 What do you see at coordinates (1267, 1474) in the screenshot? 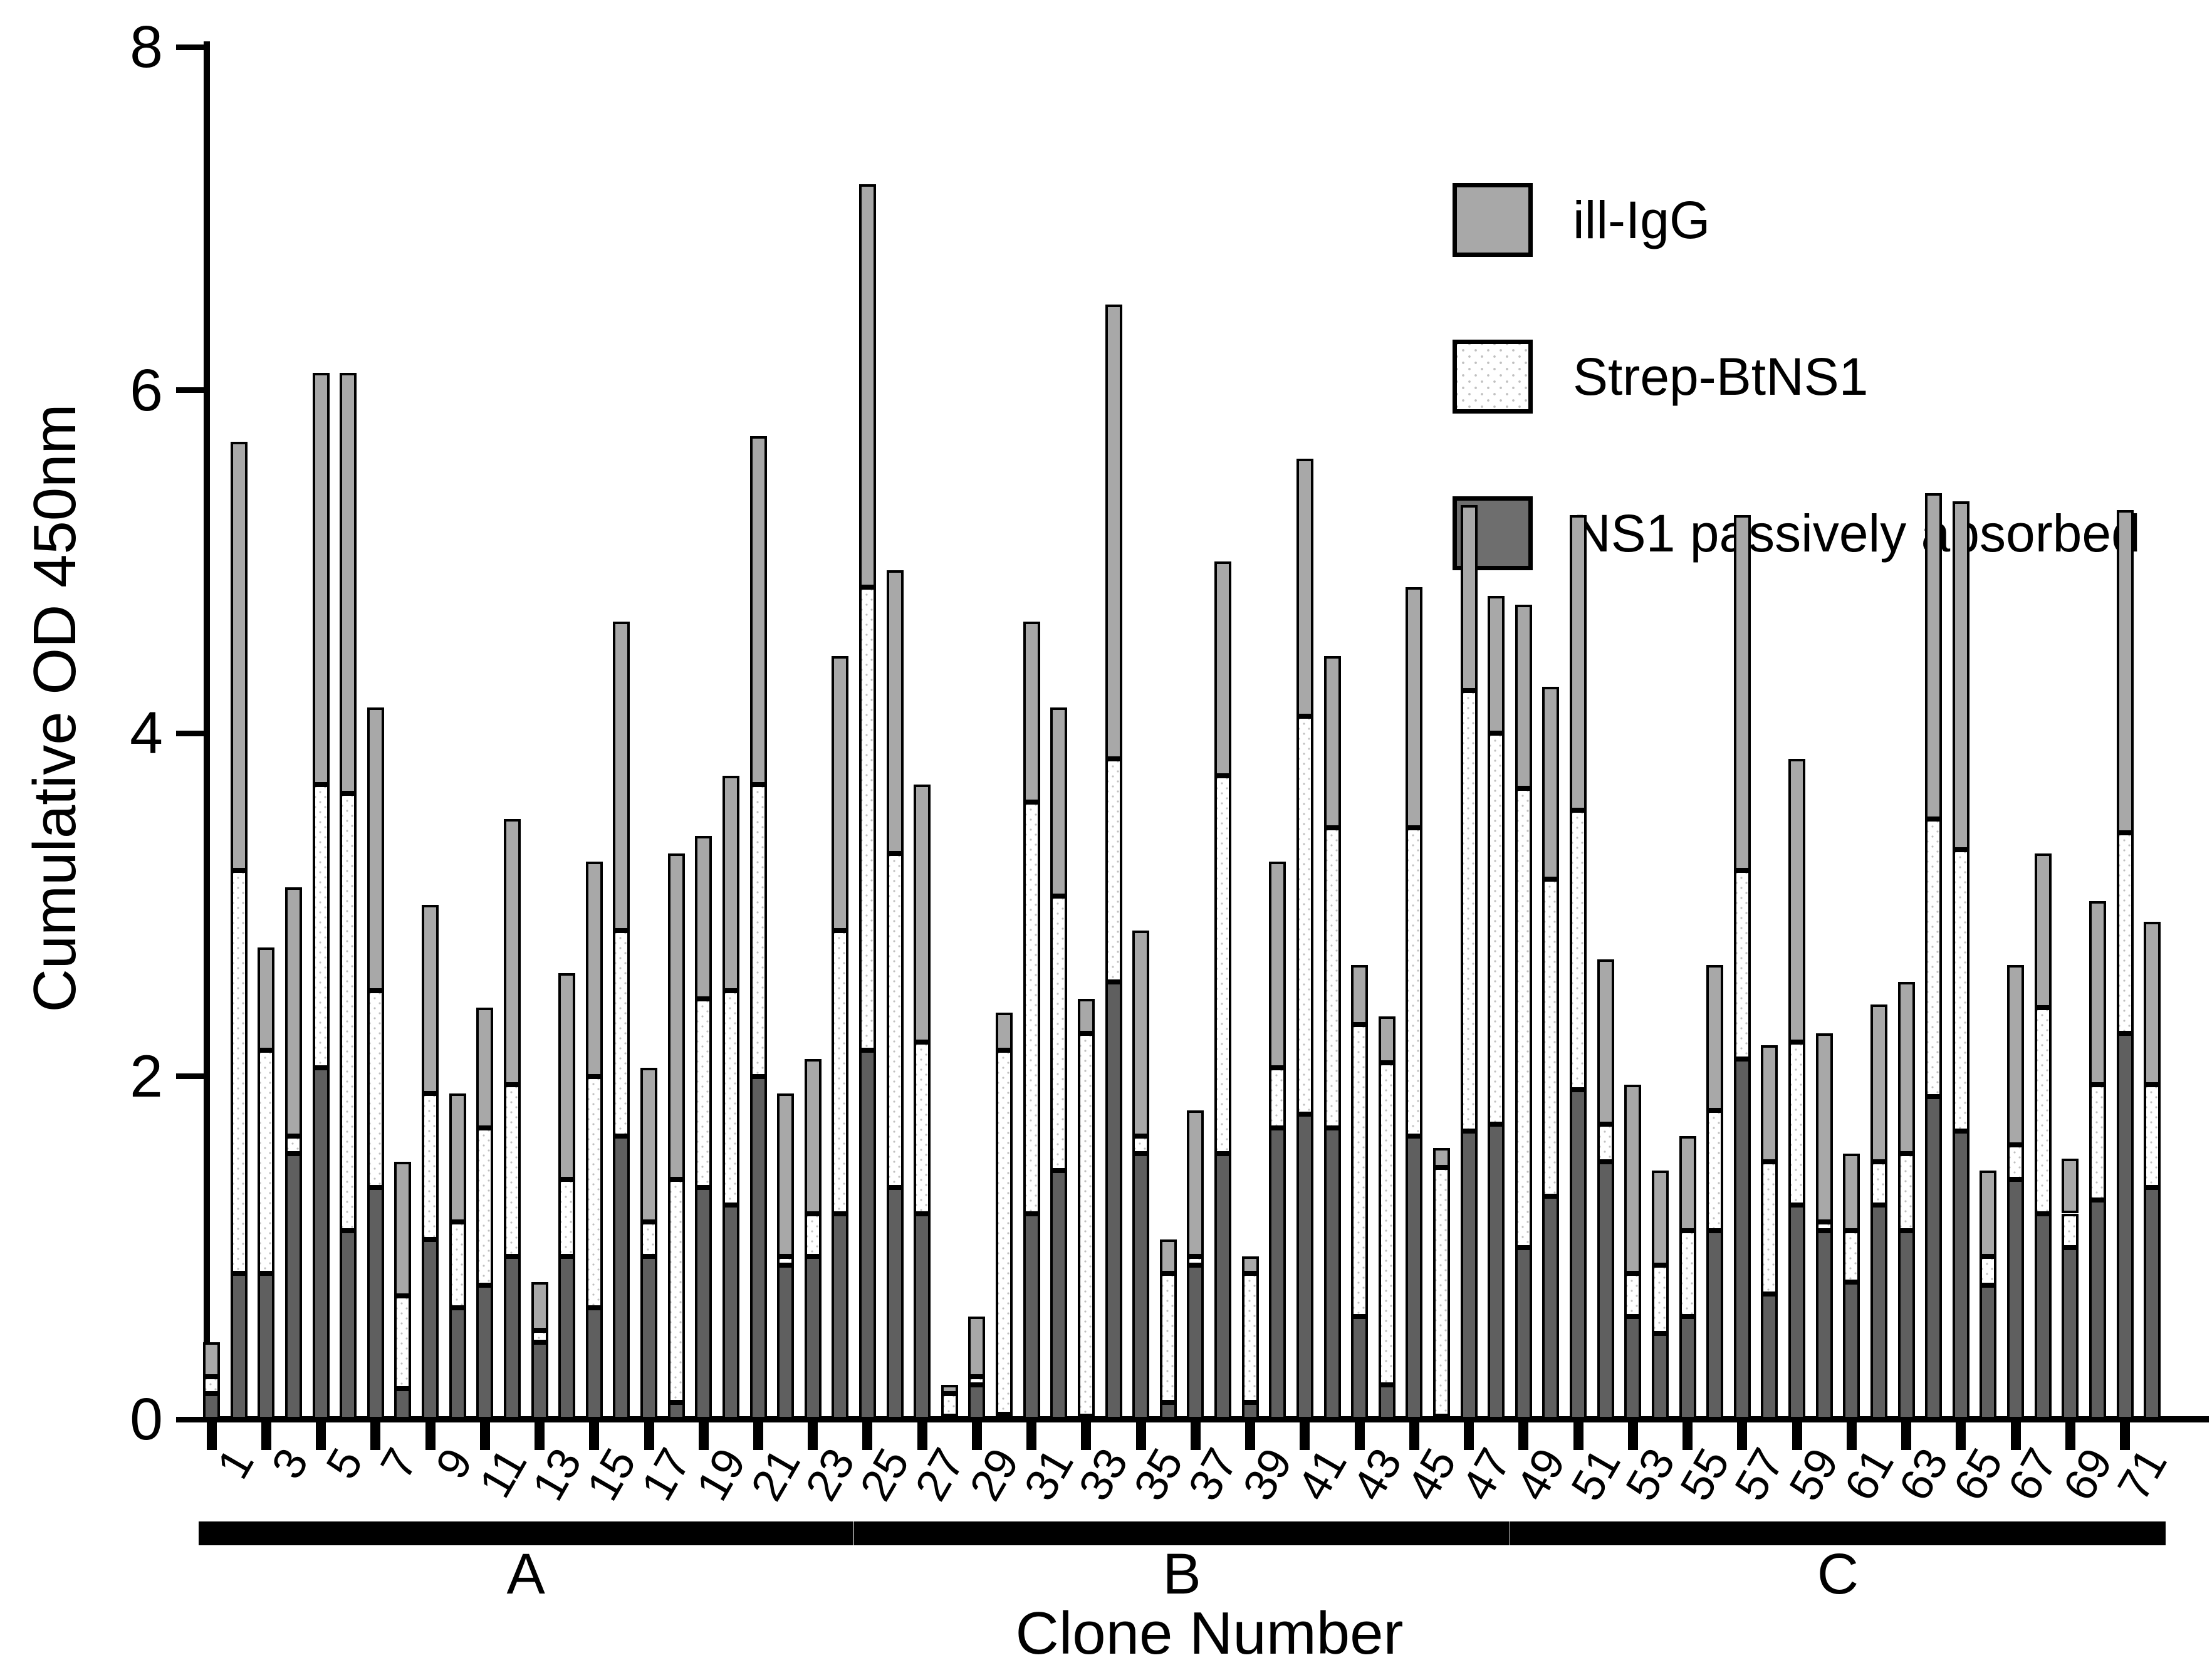
I see `x-axis-tick-label: 39` at bounding box center [1267, 1474].